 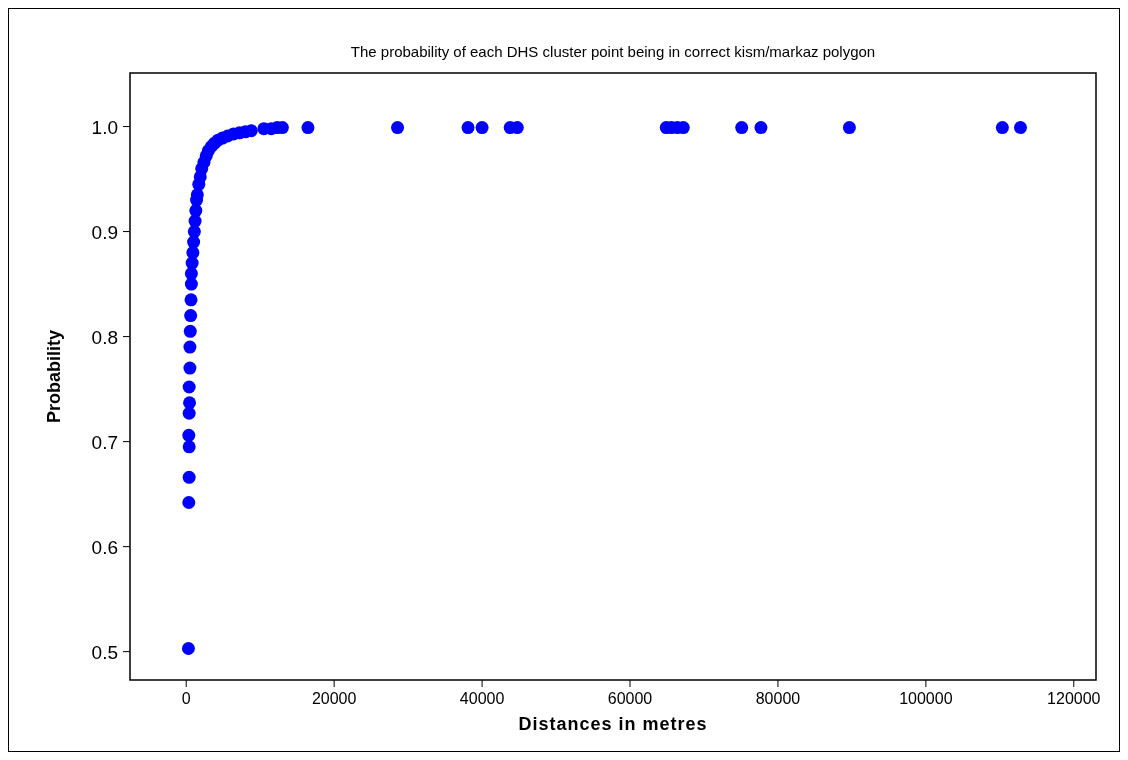 What do you see at coordinates (630, 698) in the screenshot?
I see `x-tick-label: 60000` at bounding box center [630, 698].